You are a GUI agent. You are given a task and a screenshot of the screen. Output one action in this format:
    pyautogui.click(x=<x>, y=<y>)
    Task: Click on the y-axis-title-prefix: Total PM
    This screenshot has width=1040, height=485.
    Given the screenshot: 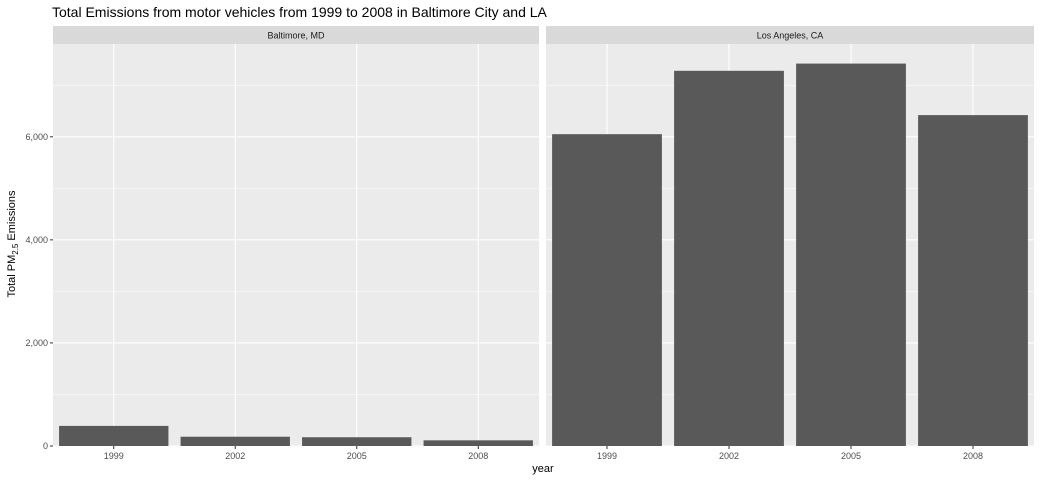 What is the action you would take?
    pyautogui.click(x=12, y=276)
    